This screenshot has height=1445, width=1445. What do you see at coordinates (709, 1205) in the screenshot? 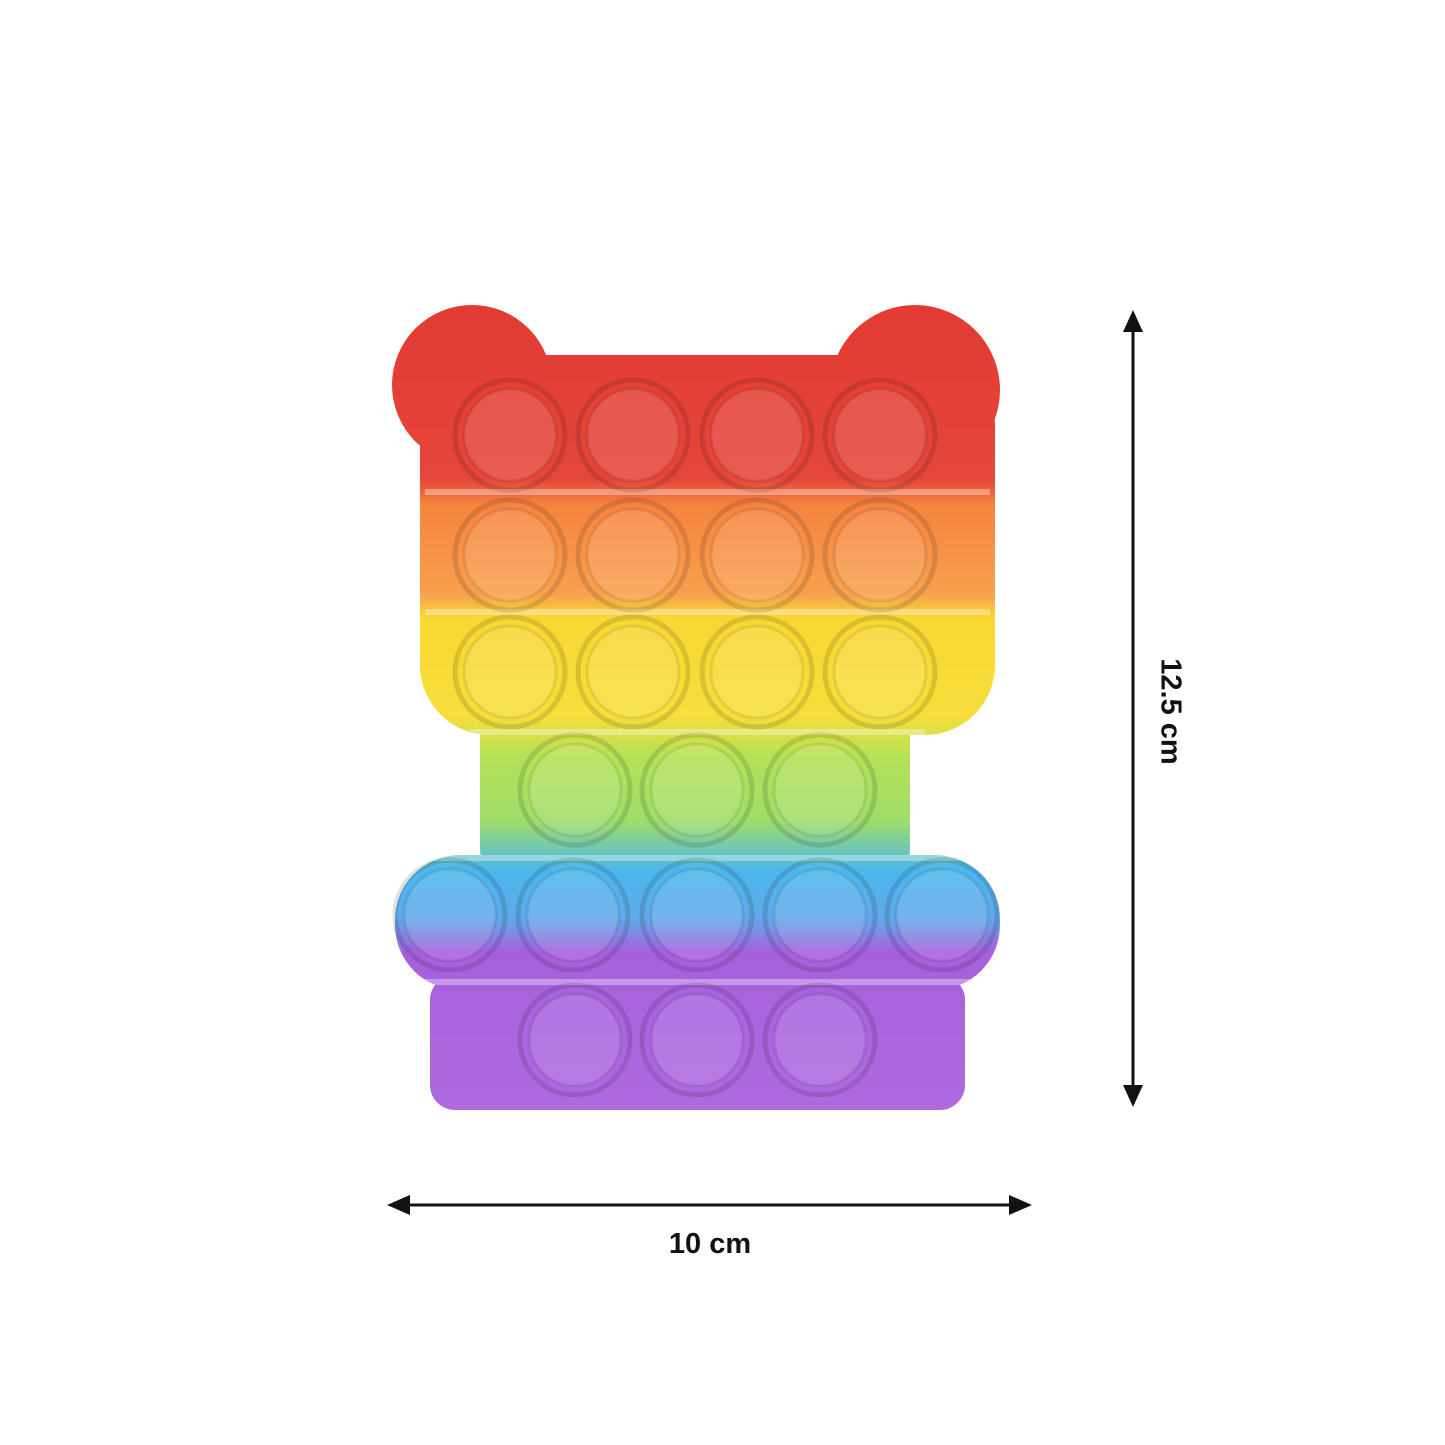
I see `width-arrow` at bounding box center [709, 1205].